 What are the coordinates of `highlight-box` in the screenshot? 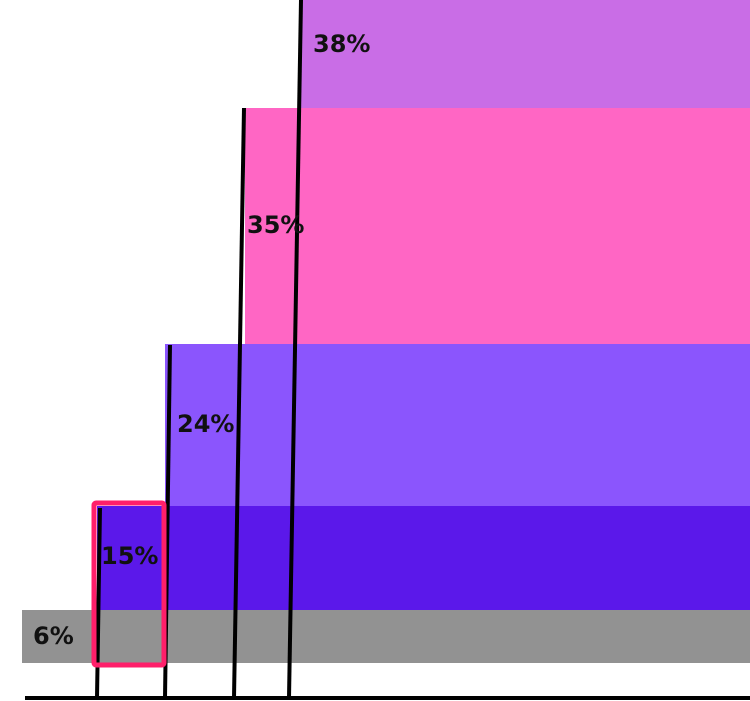 It's located at (129, 584).